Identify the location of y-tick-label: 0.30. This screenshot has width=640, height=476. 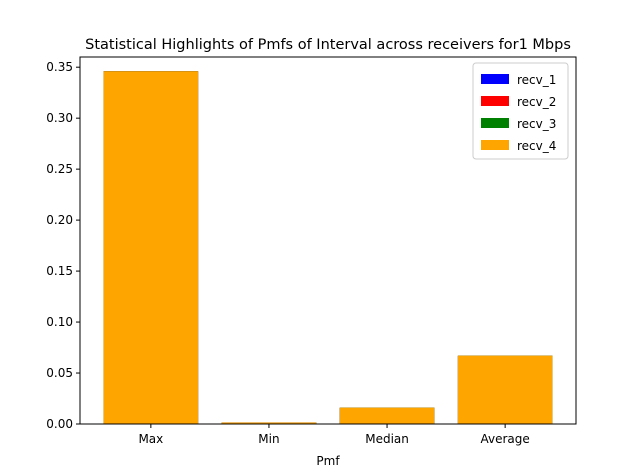
(59, 118).